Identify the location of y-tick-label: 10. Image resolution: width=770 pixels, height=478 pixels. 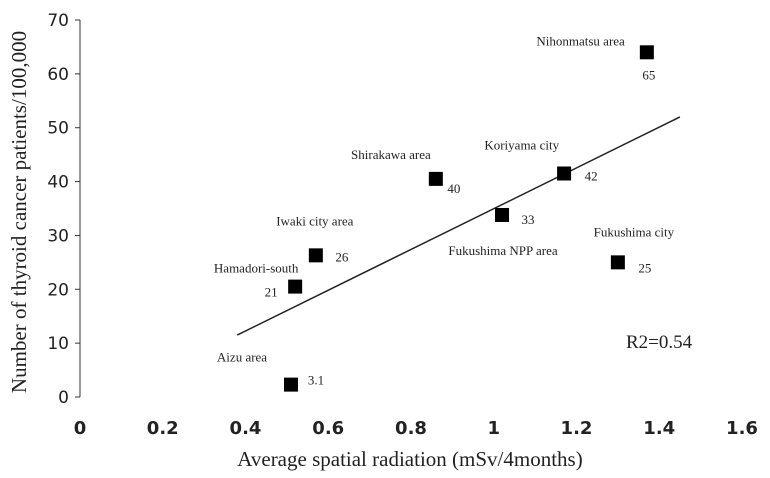
(58, 344).